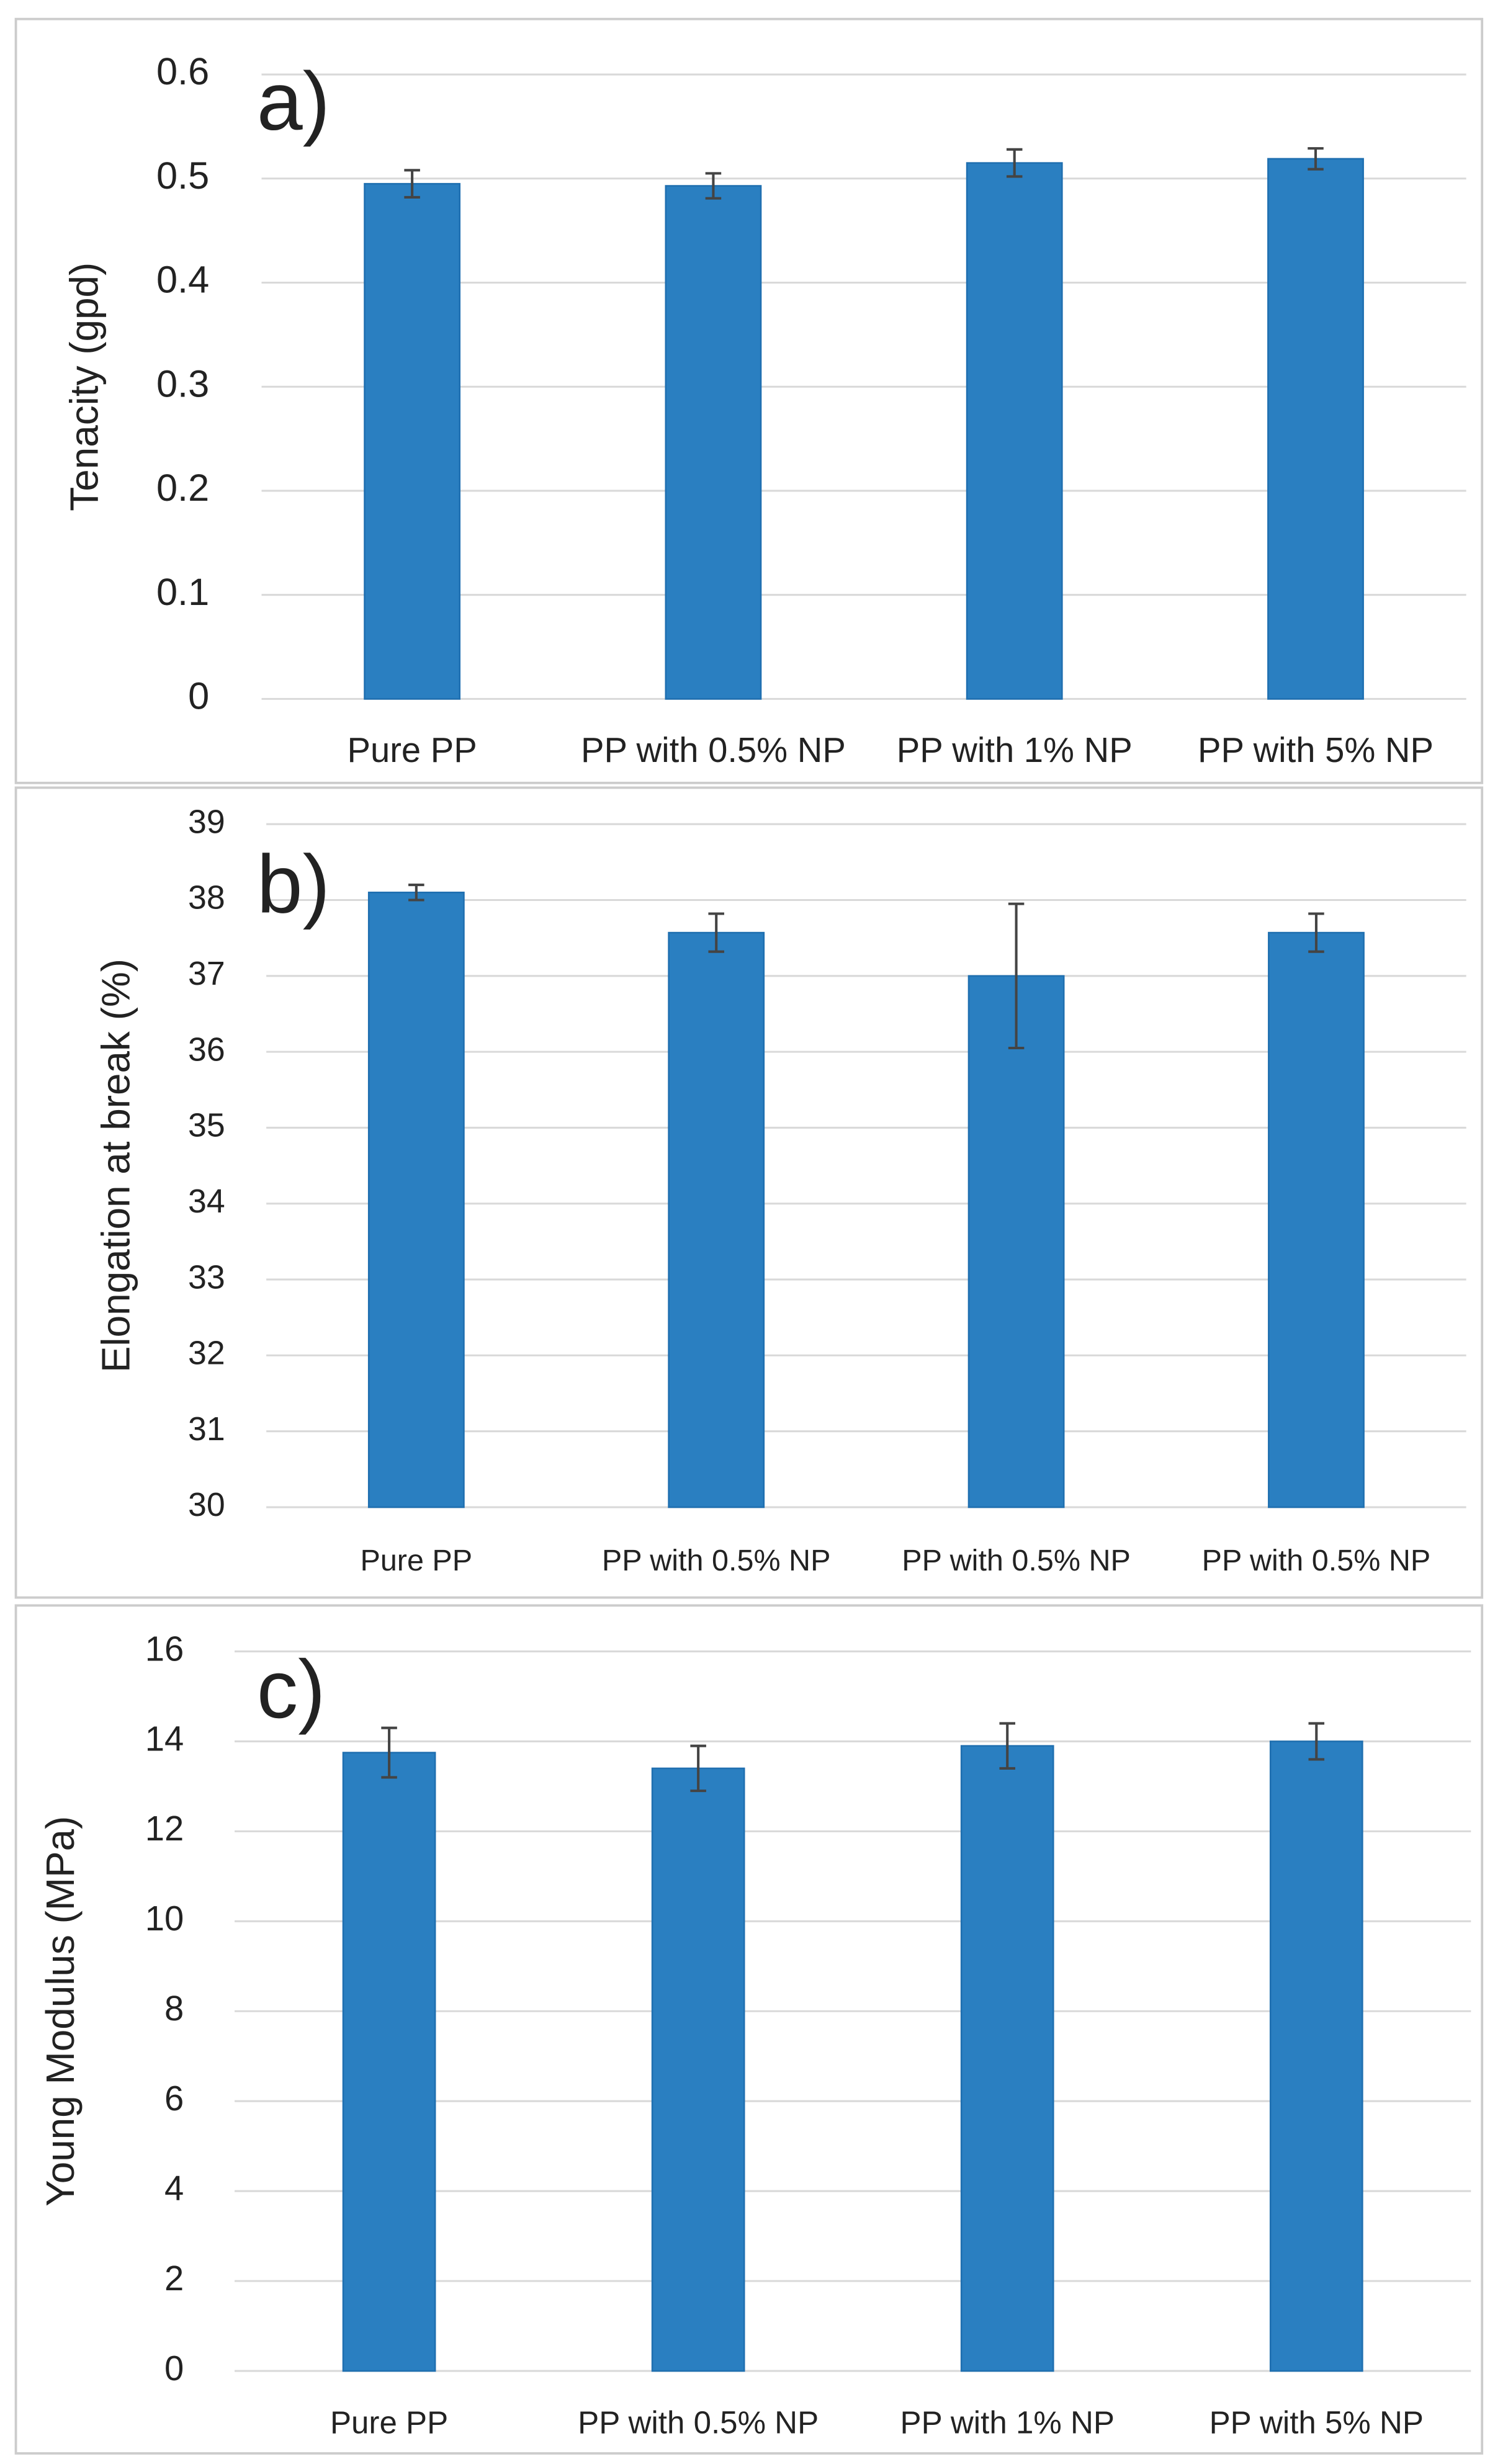 This screenshot has height=2464, width=1490. Describe the element at coordinates (174, 2188) in the screenshot. I see `y-tick-label: 4` at that location.